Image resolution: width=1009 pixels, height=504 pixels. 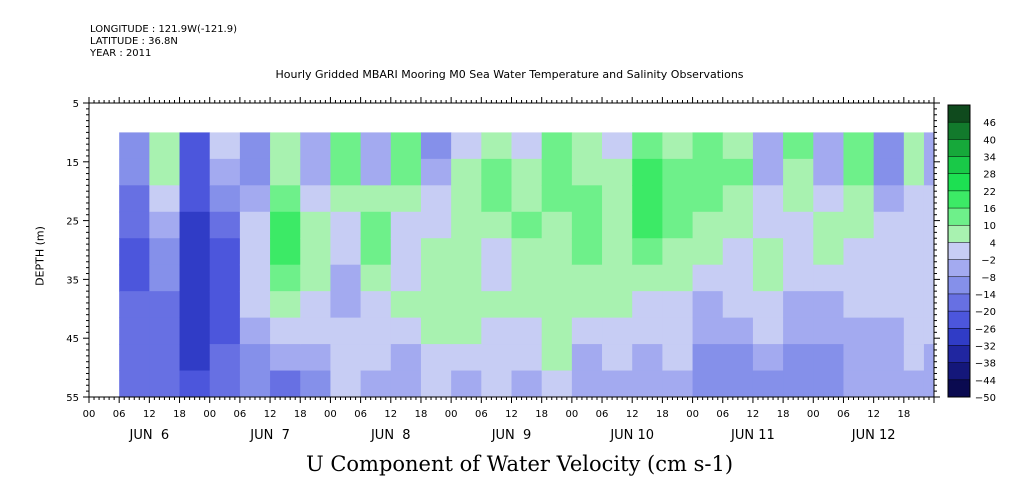 What do you see at coordinates (959, 251) in the screenshot?
I see `colorbar-frame` at bounding box center [959, 251].